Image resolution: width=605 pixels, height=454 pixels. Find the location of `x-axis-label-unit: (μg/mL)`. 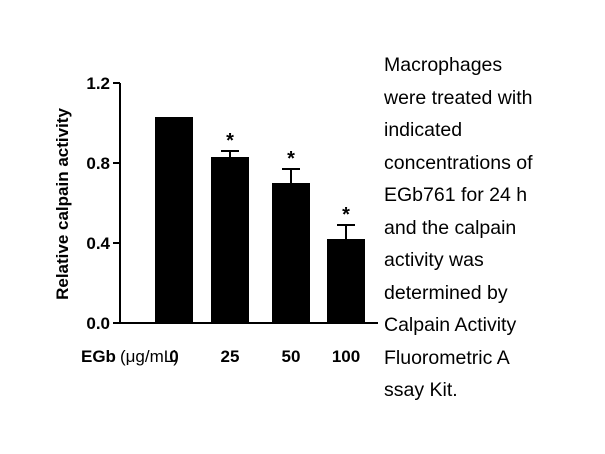

x-axis-label-unit: (μg/mL) is located at coordinates (149, 356).